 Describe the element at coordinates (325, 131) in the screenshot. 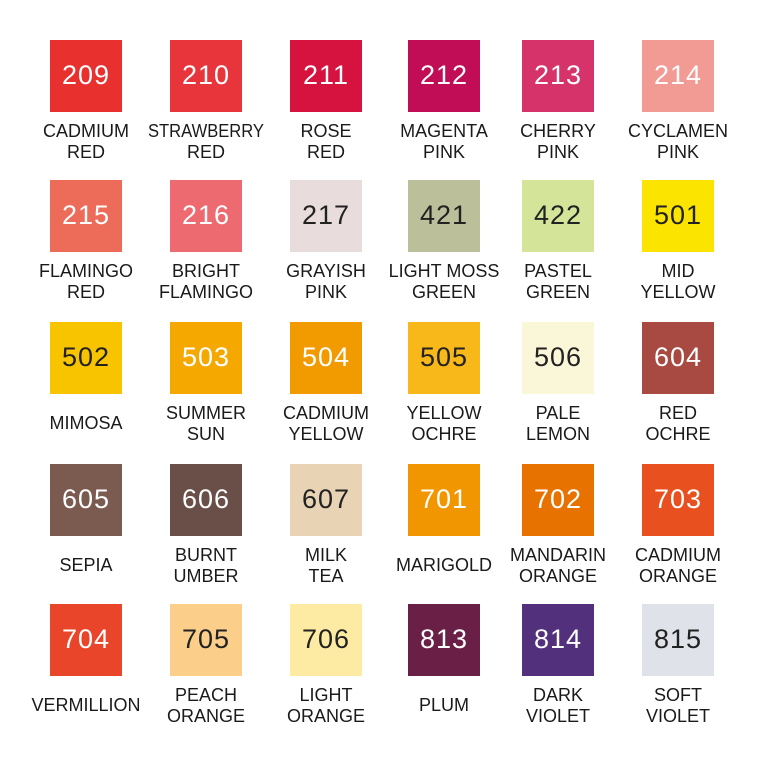

I see `swatch-name: ROSE` at that location.